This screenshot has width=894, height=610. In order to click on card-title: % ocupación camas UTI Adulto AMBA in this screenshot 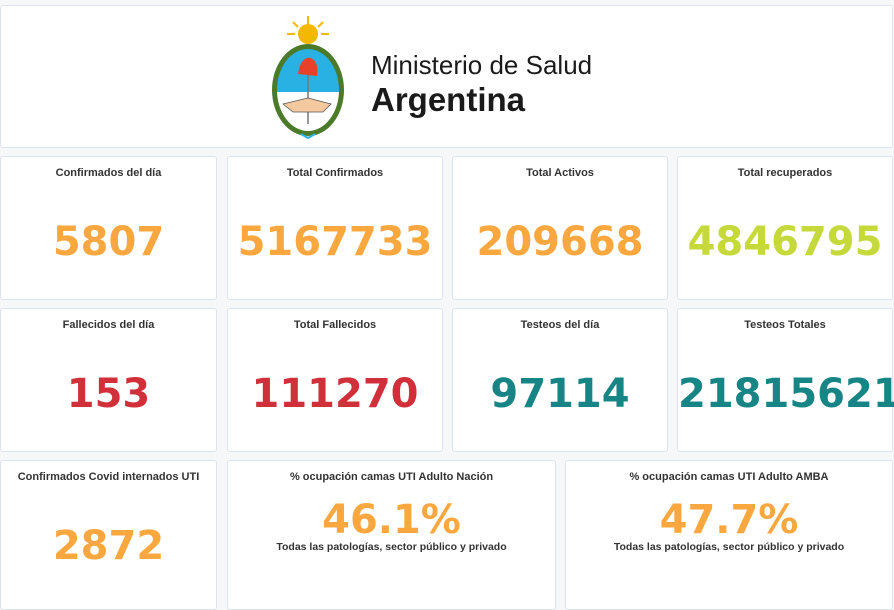, I will do `click(729, 477)`.